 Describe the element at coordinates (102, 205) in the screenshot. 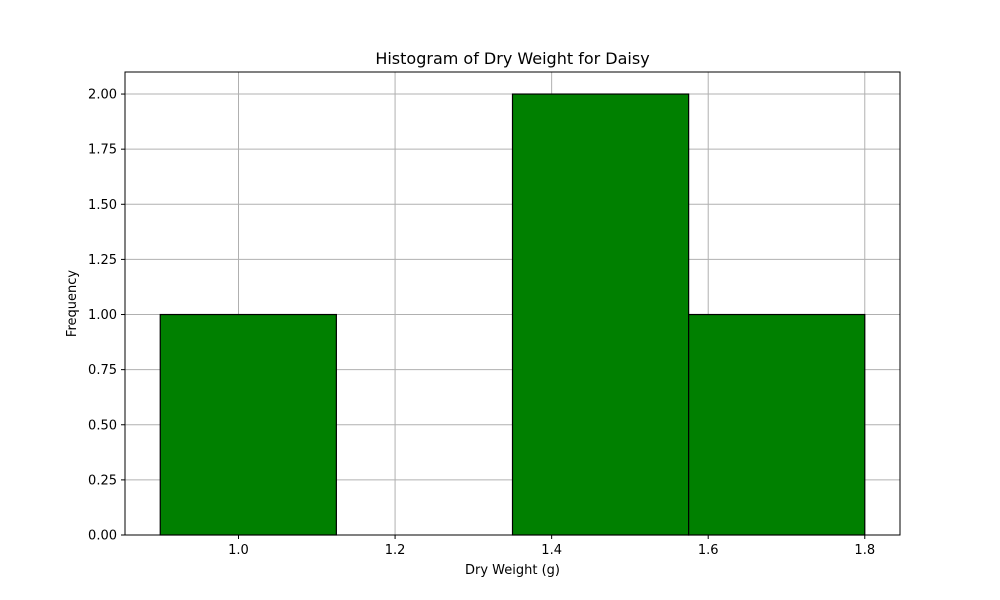

I see `y-tick-label: 1.50` at that location.